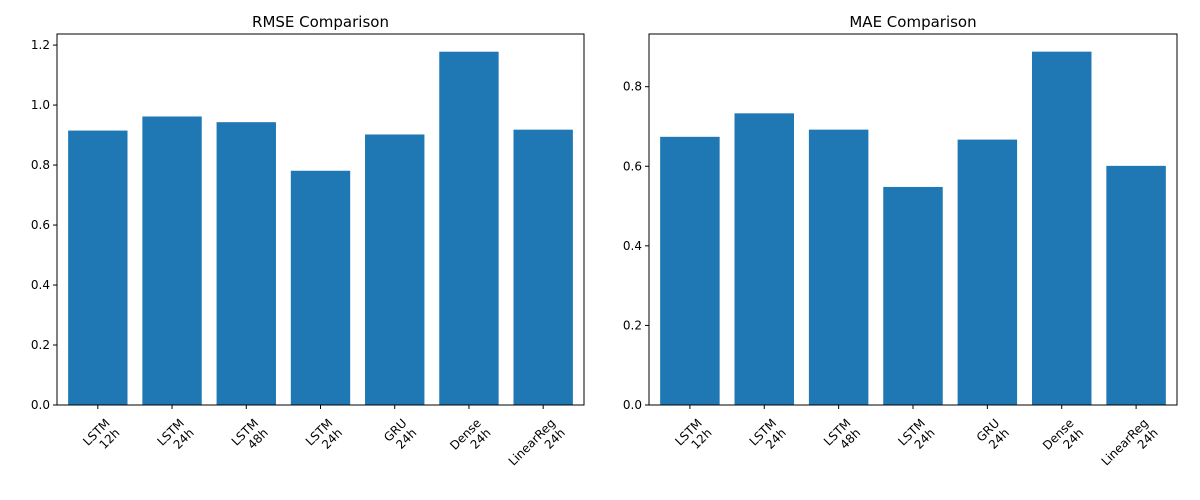  I want to click on rmse-y-tick-label-5: 1.0, so click(40, 105).